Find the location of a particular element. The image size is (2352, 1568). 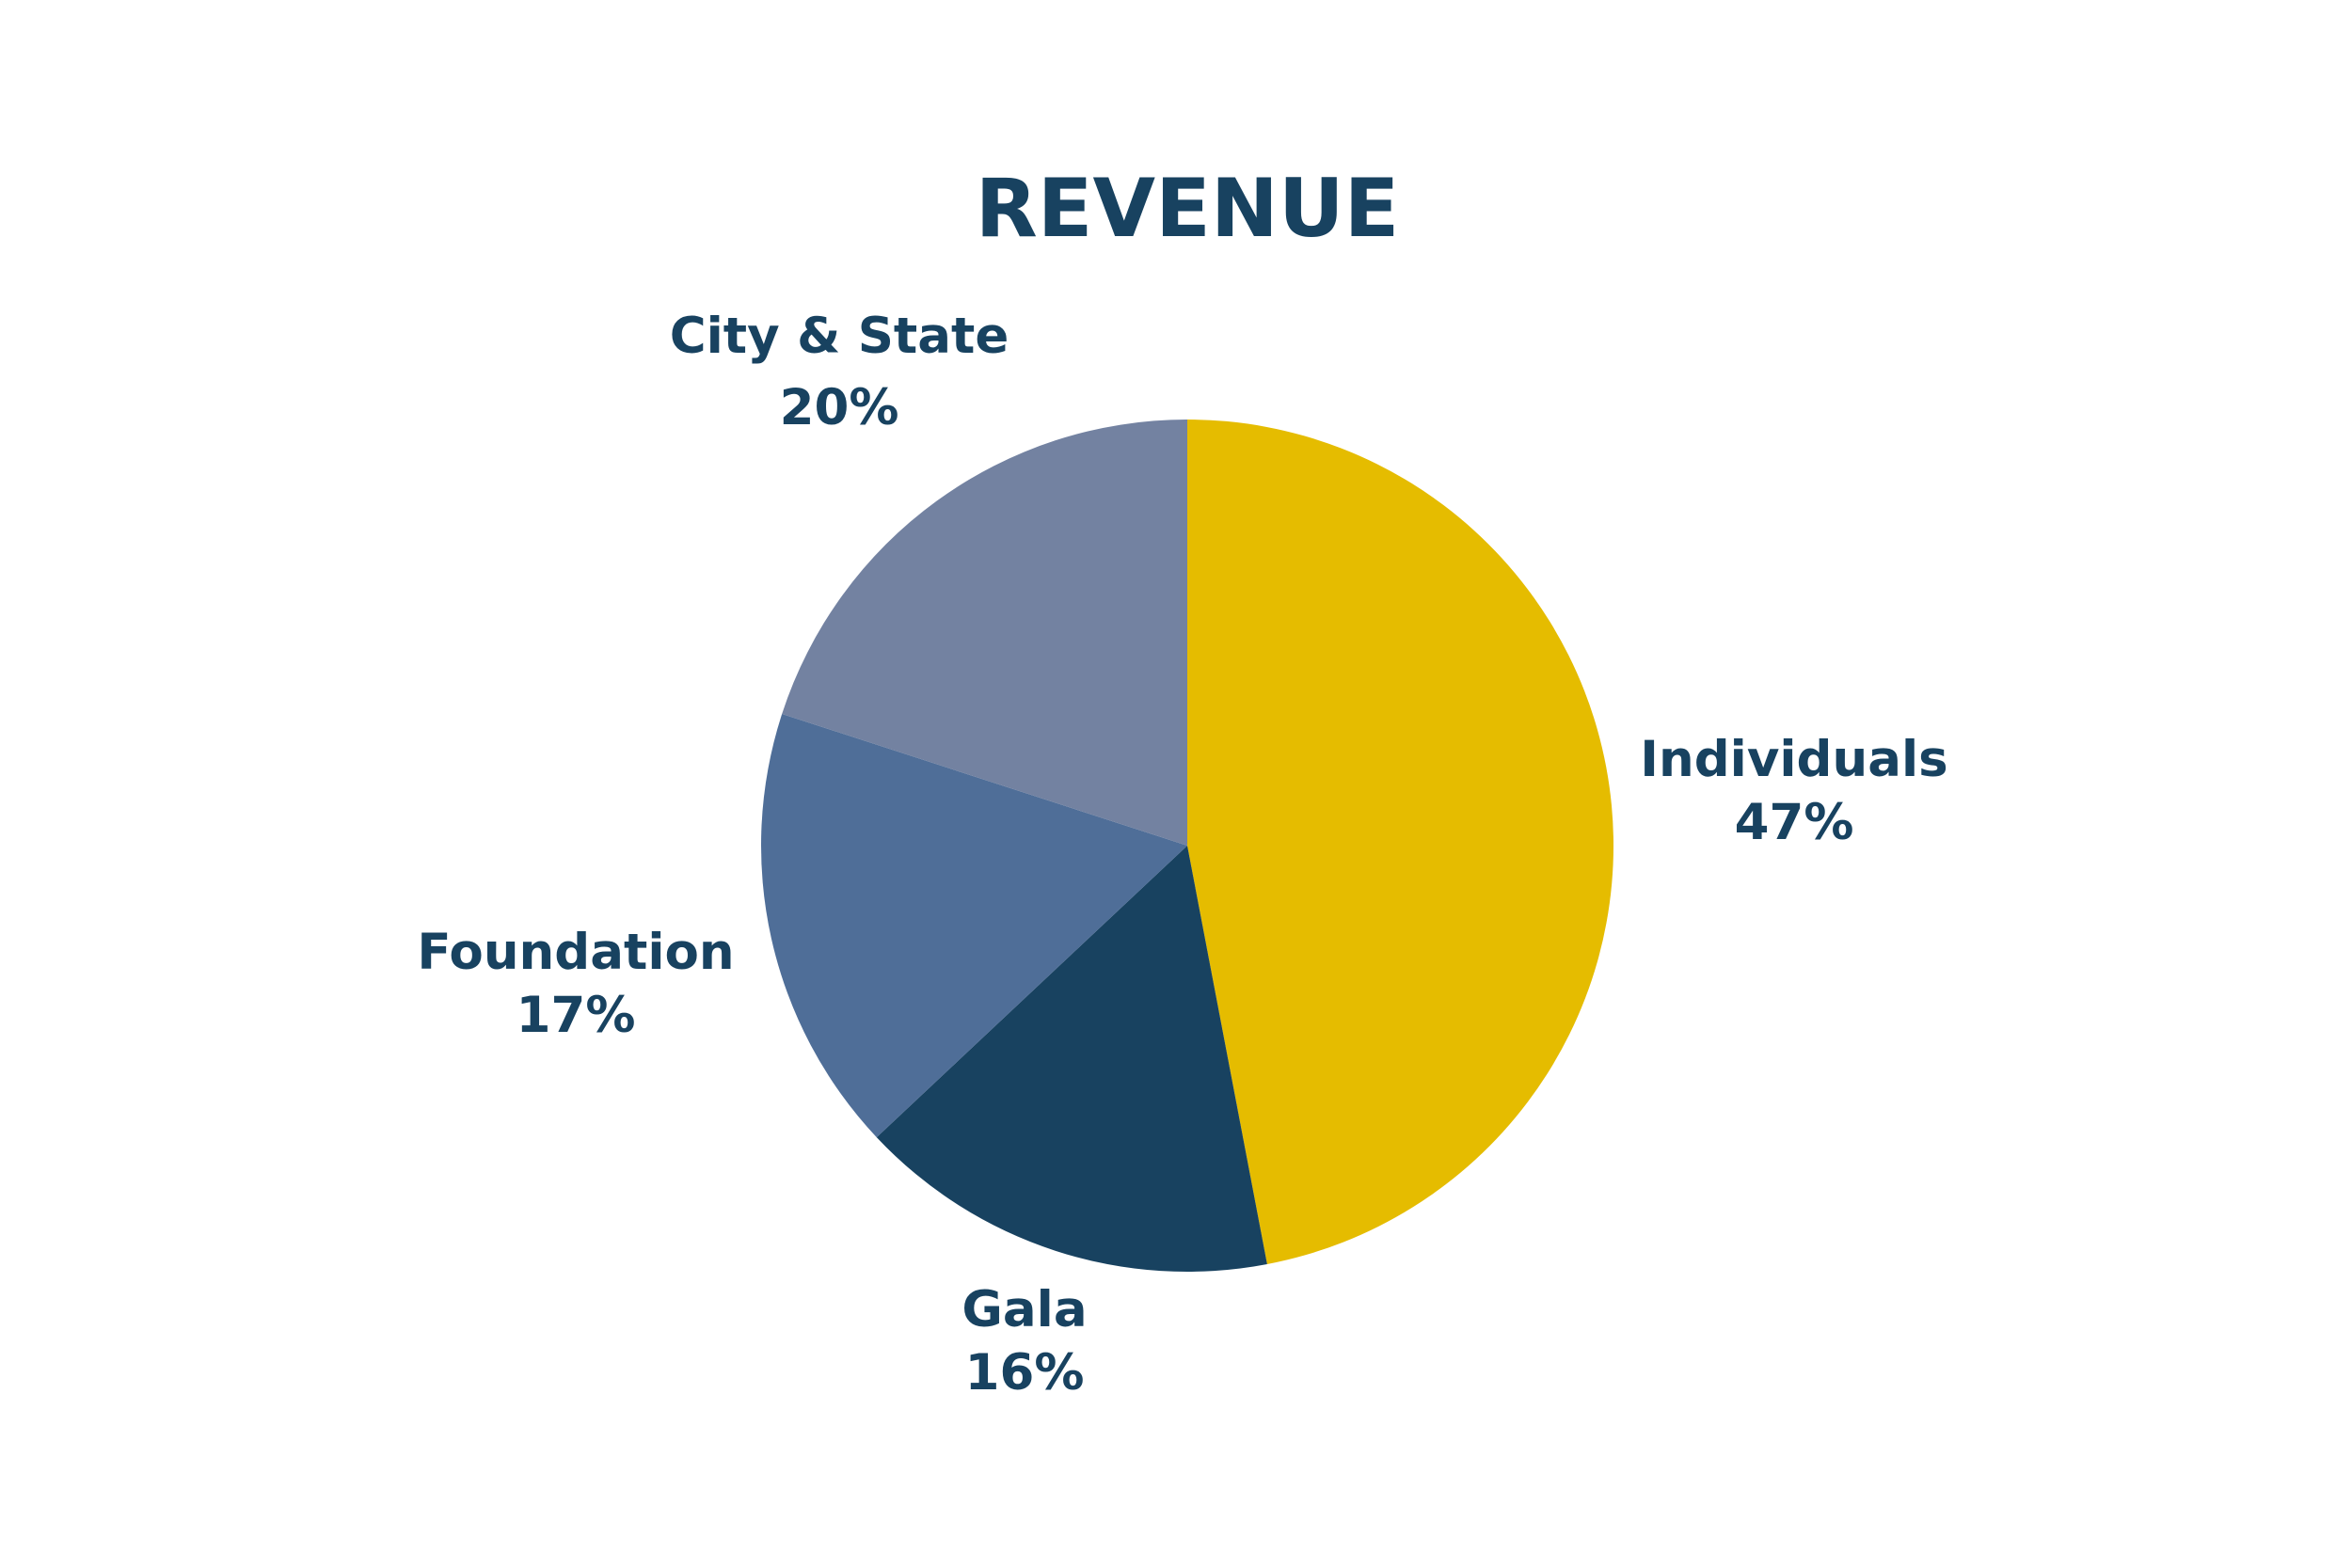

slice-value-gala: 16% is located at coordinates (1025, 1373).